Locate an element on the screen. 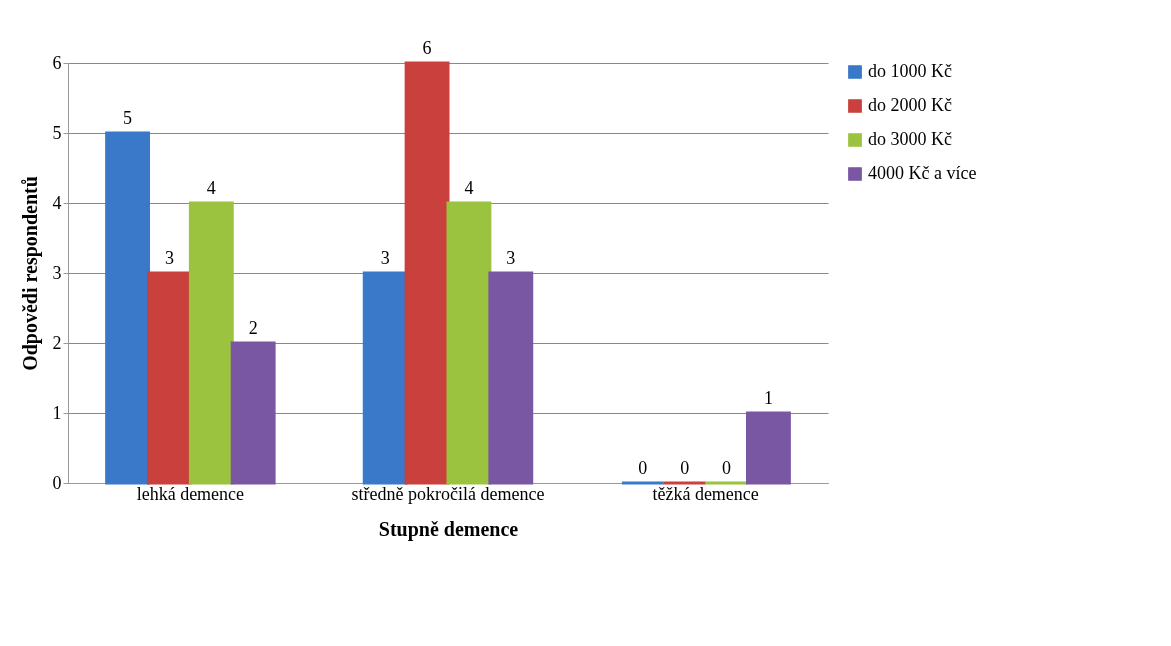 The image size is (1171, 646). y-tick-label: 1 is located at coordinates (57, 412).